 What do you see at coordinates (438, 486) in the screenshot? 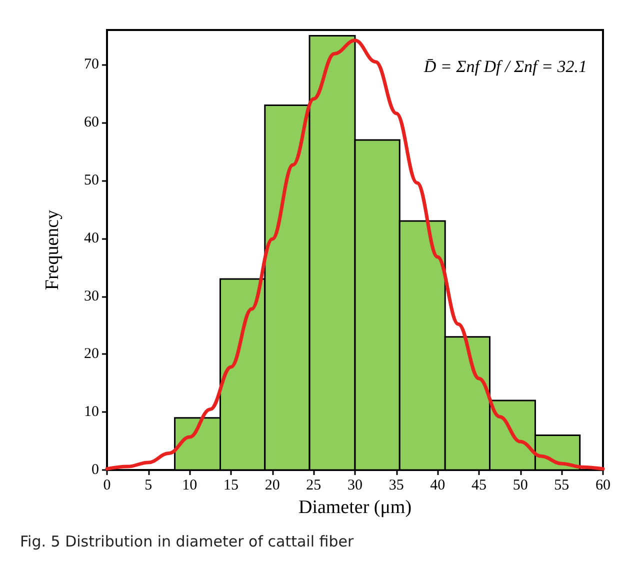
I see `x-tick-label: 40` at bounding box center [438, 486].